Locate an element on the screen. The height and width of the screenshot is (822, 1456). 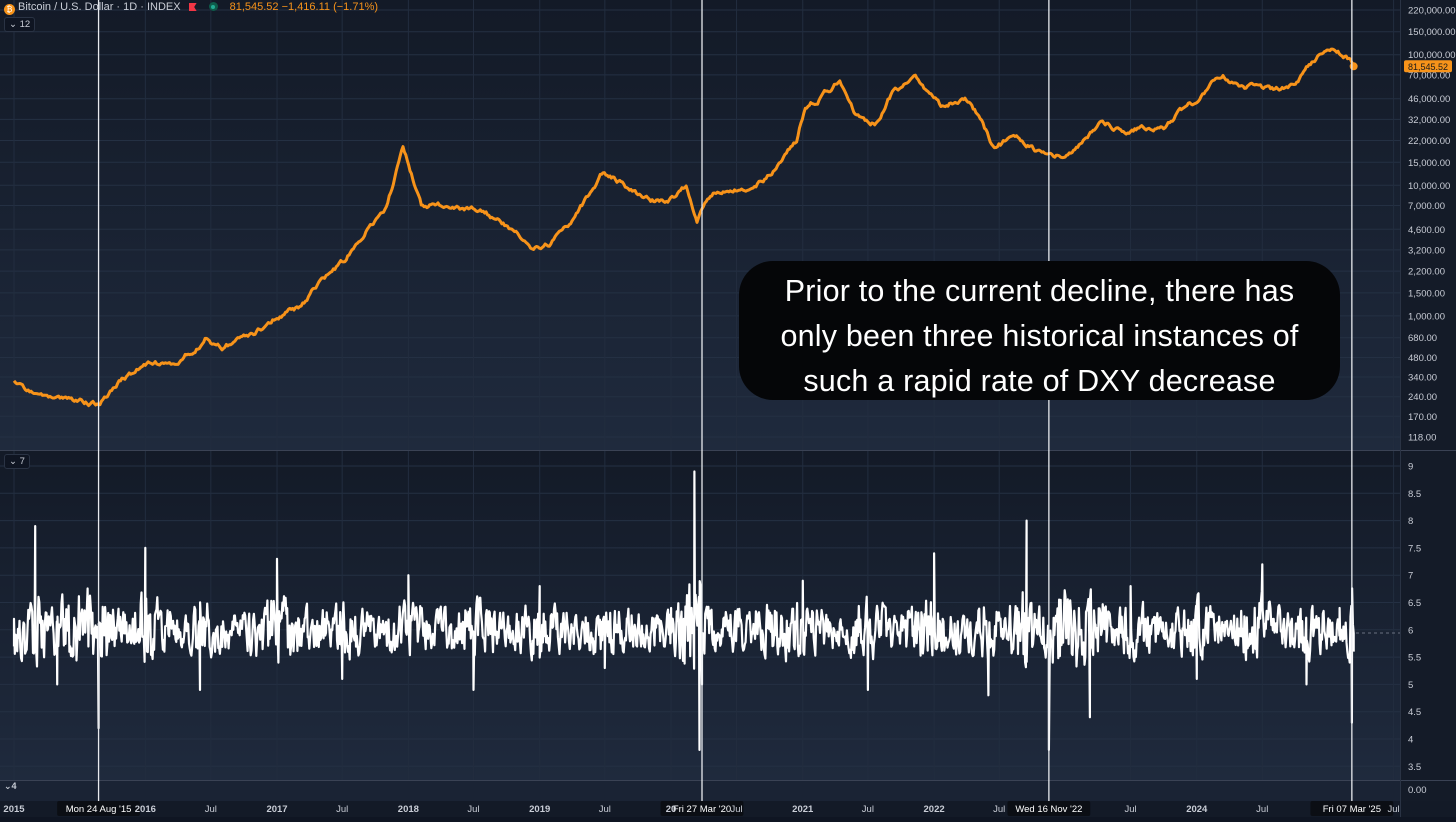
bottom-pane-count: 4 is located at coordinates (14, 786).